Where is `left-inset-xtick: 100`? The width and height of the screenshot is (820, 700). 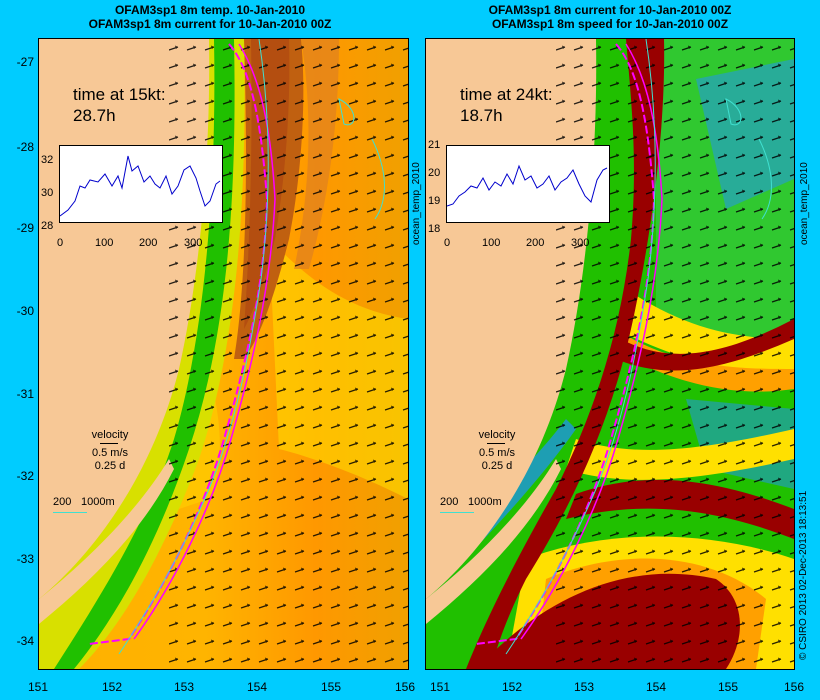 left-inset-xtick: 100 is located at coordinates (104, 243).